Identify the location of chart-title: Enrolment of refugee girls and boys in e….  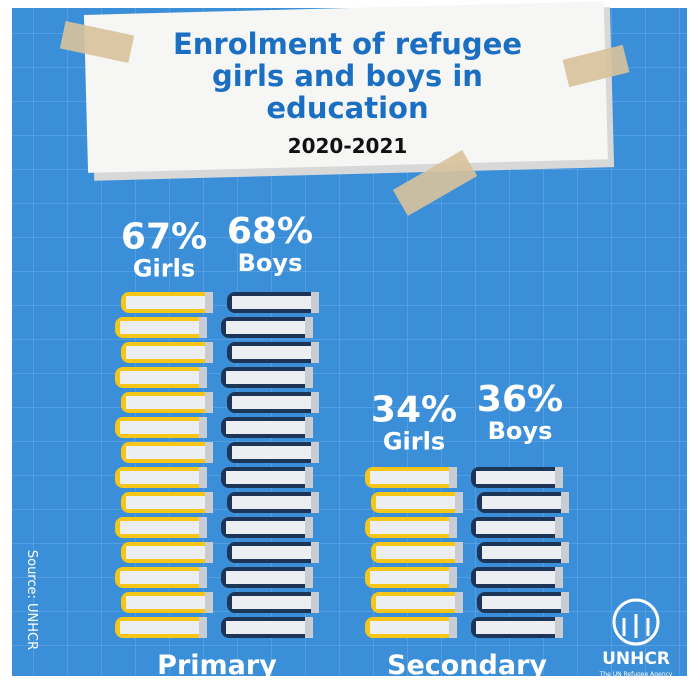
(347, 76).